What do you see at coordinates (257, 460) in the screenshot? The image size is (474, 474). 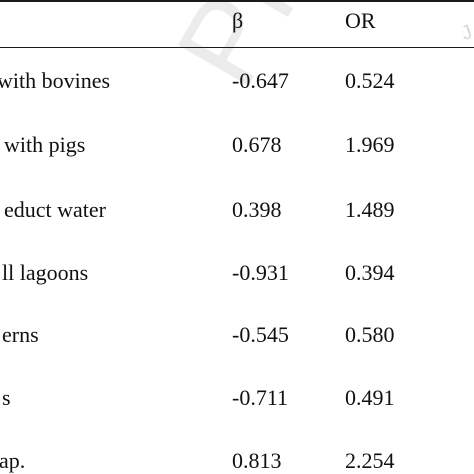 I see `row-beta: 0.813` at bounding box center [257, 460].